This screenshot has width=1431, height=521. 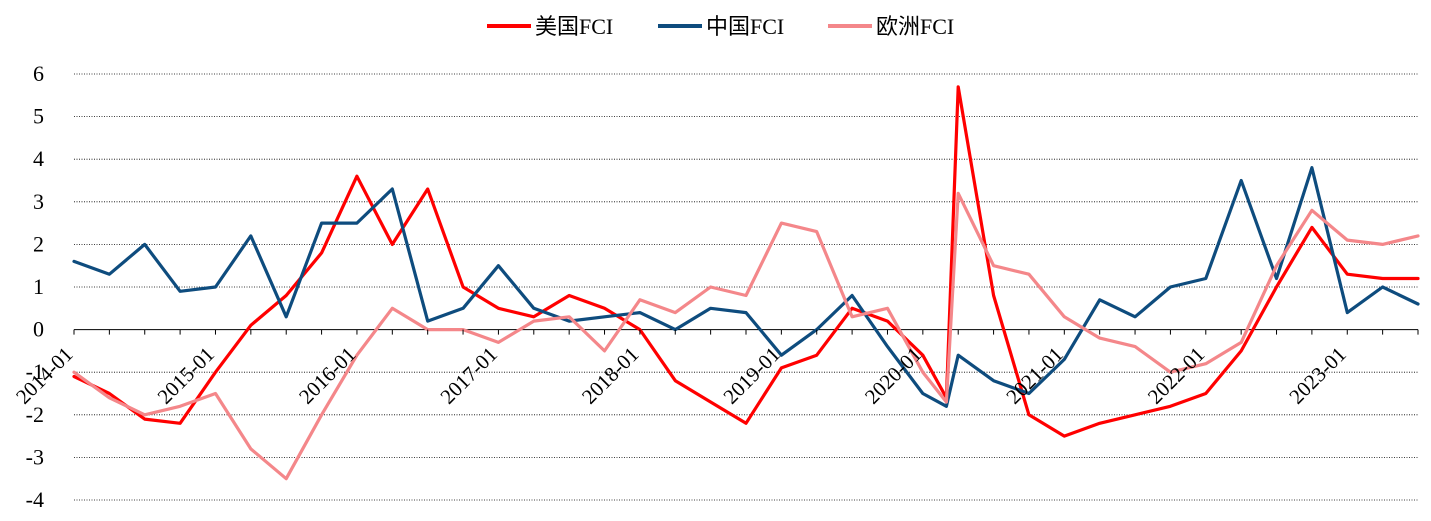 What do you see at coordinates (35, 371) in the screenshot?
I see `y-tick-label: -1` at bounding box center [35, 371].